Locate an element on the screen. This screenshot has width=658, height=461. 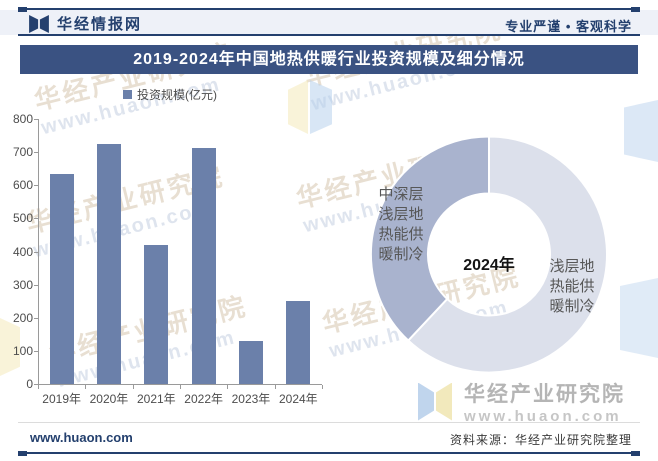
y-axis-tick-label: 500 is located at coordinates (22, 218).